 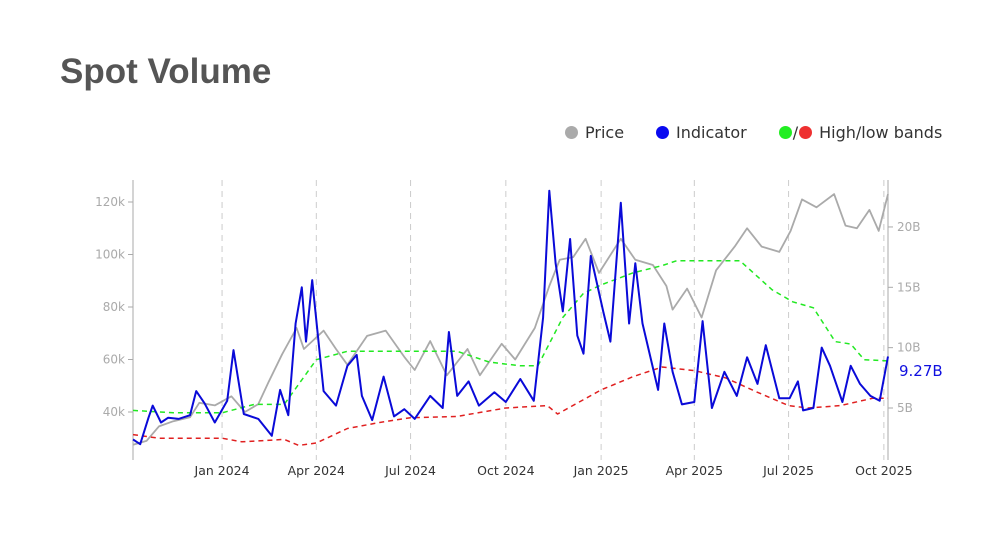 What do you see at coordinates (909, 287) in the screenshot?
I see `right-tick-label: 15B` at bounding box center [909, 287].